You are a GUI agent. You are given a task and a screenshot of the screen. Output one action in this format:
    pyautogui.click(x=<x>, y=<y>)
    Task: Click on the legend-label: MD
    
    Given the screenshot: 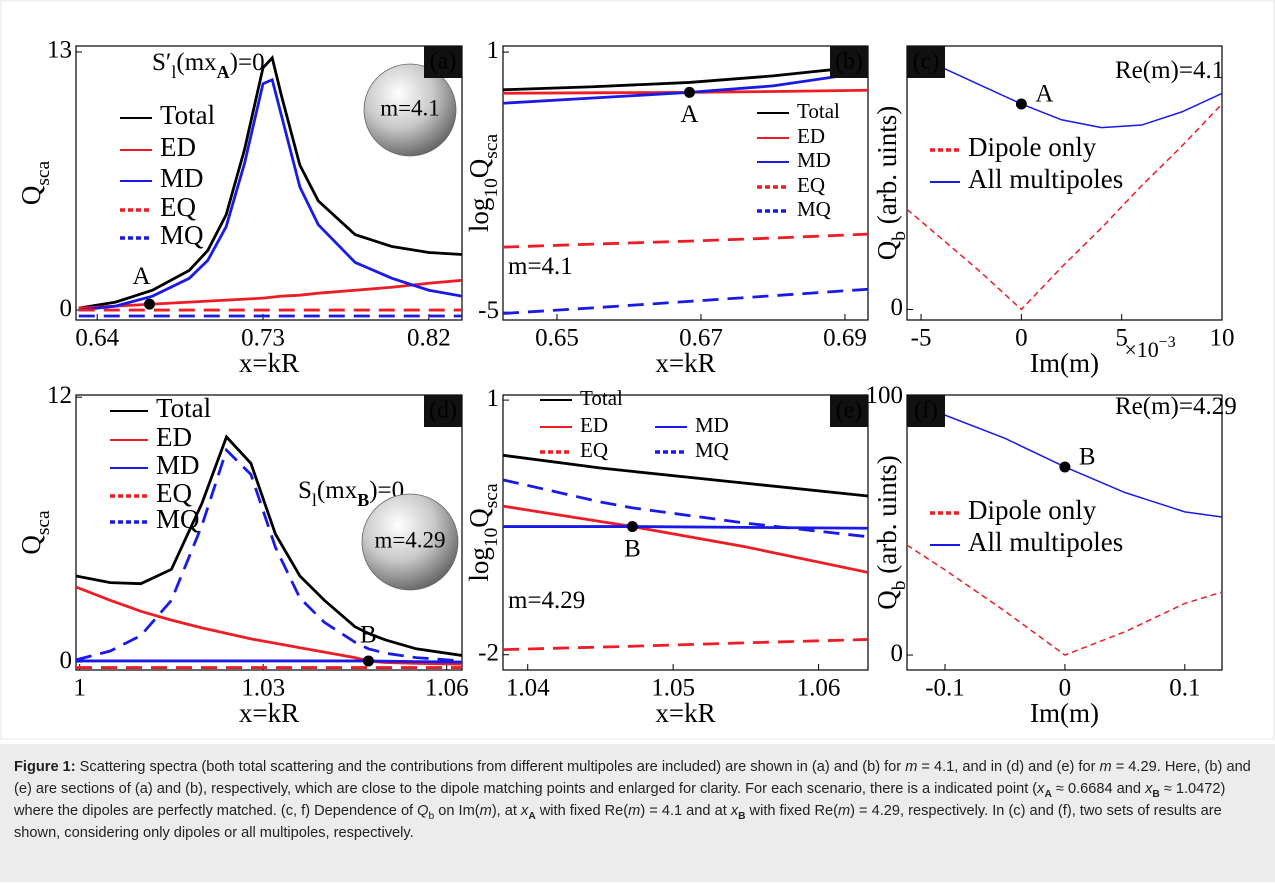 What is the action you would take?
    pyautogui.click(x=178, y=465)
    